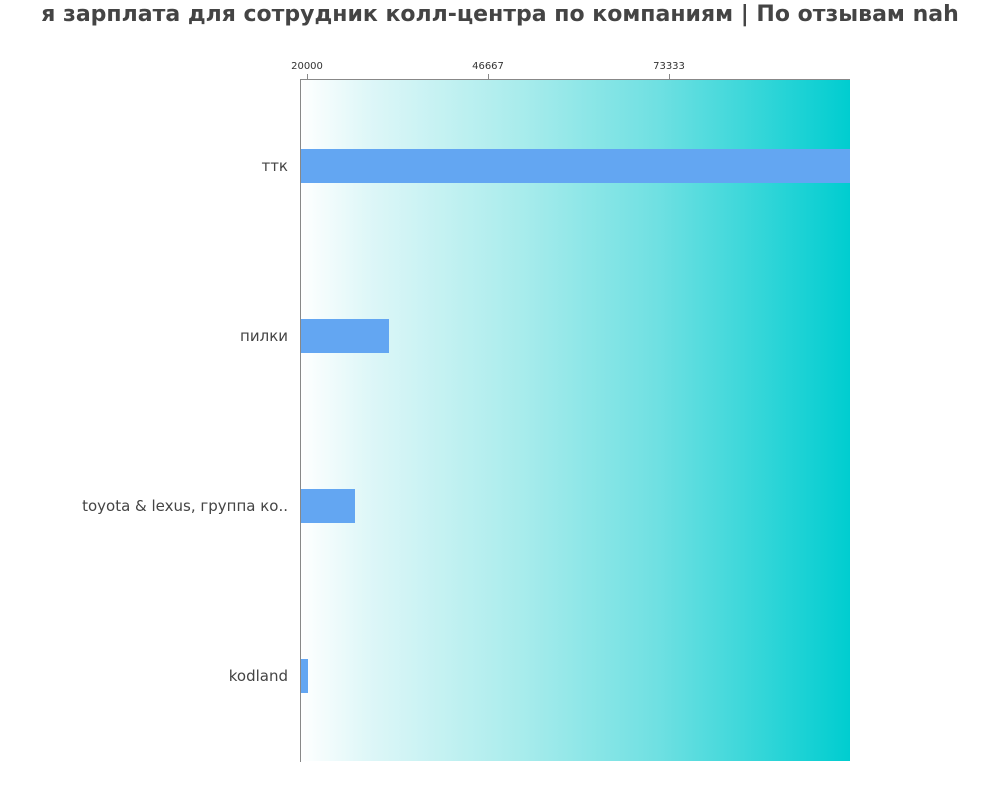 This screenshot has height=800, width=1000. Describe the element at coordinates (575, 79) in the screenshot. I see `x-axis-line` at that location.